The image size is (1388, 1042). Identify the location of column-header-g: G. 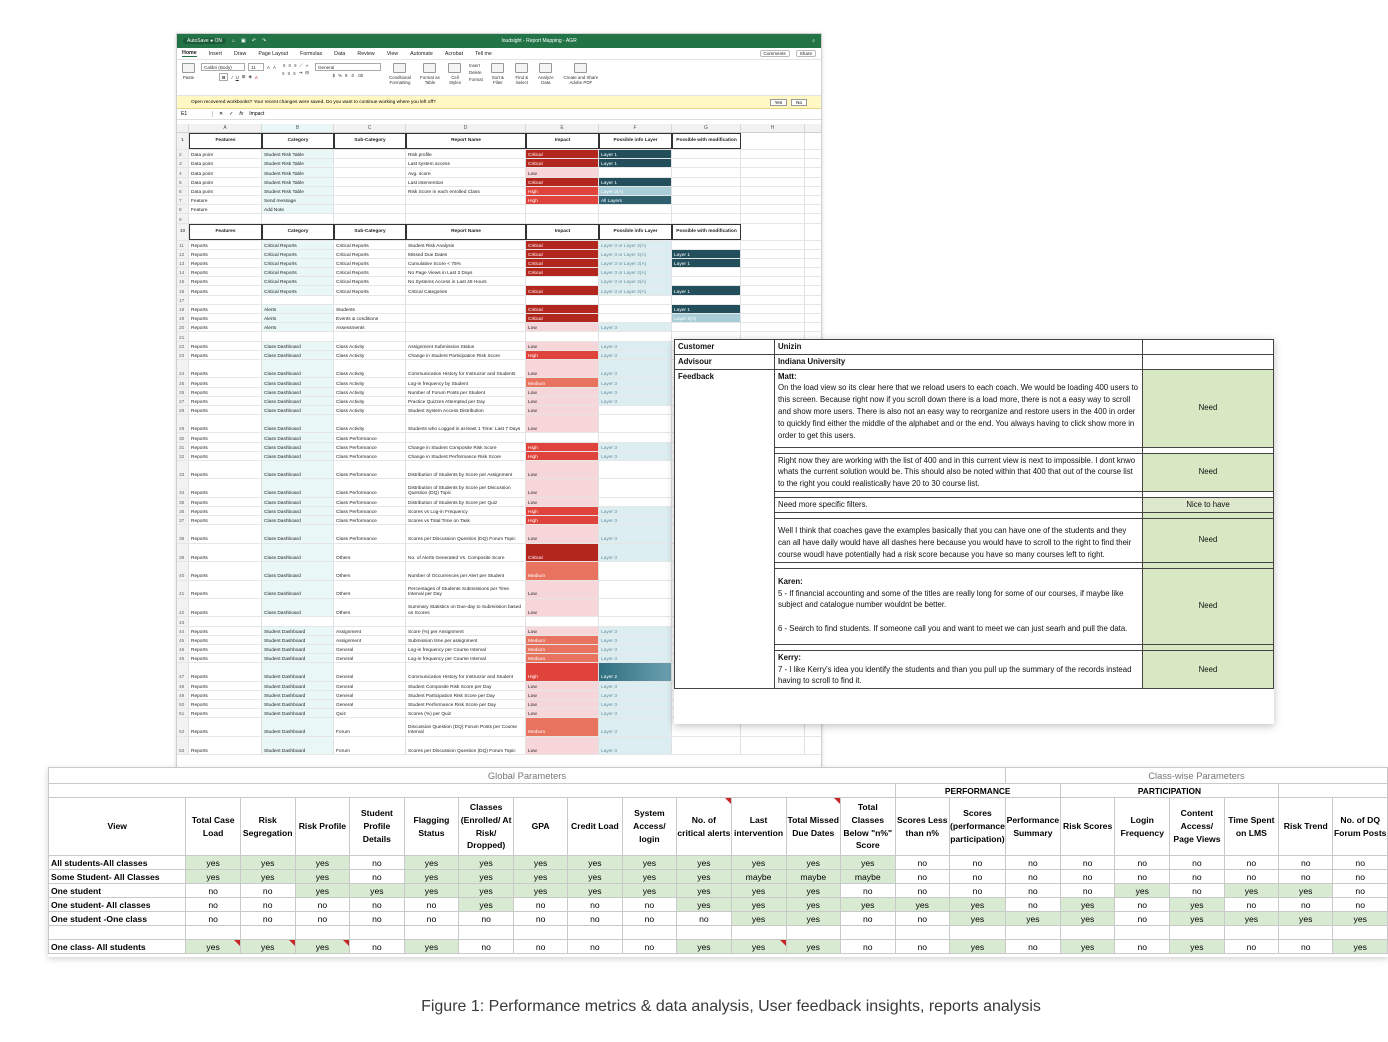
(706, 128).